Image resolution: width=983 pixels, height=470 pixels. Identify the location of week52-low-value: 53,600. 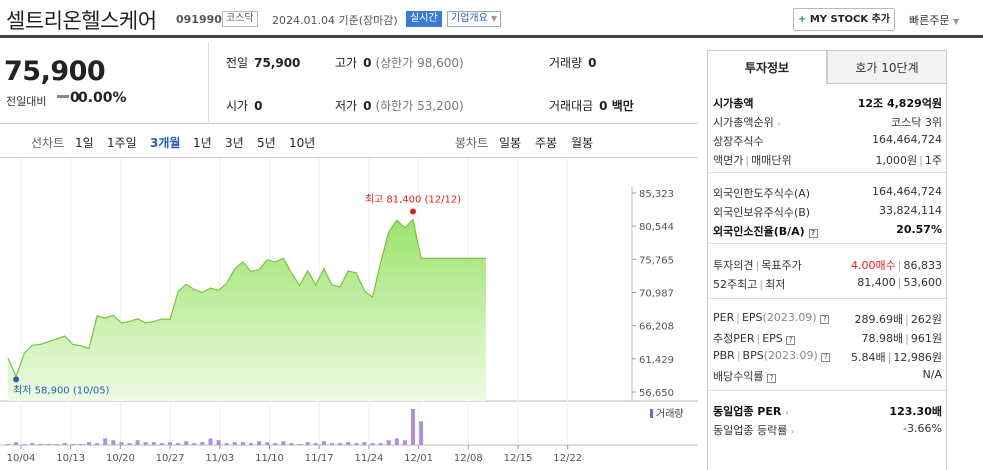
(923, 282).